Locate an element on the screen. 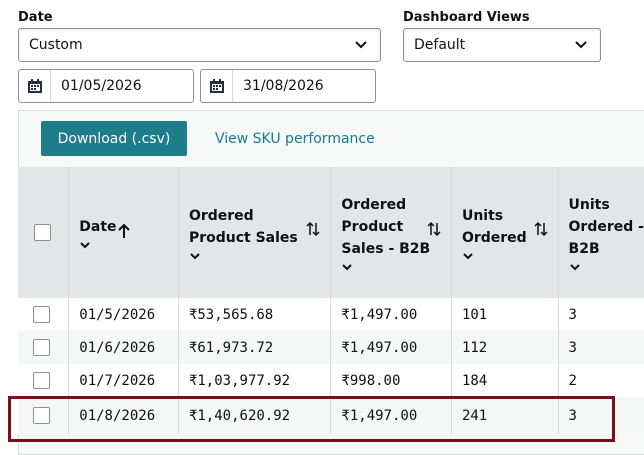  highlight-box is located at coordinates (311, 419).